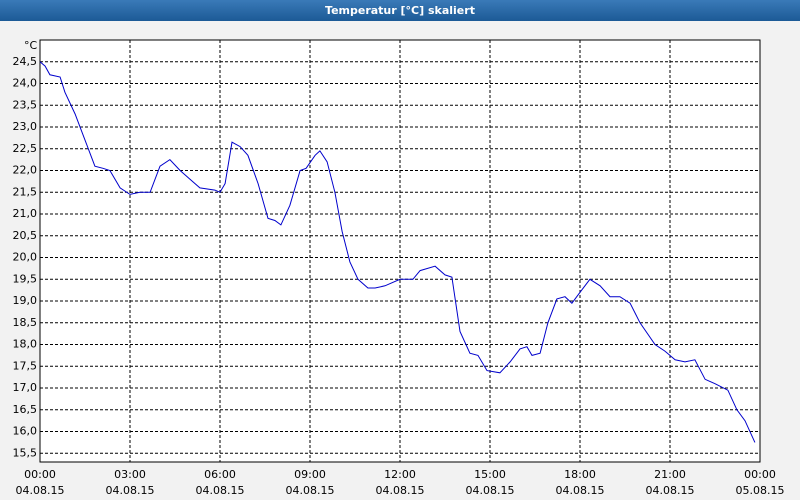  What do you see at coordinates (25, 322) in the screenshot?
I see `y-tick-label: 18,5` at bounding box center [25, 322].